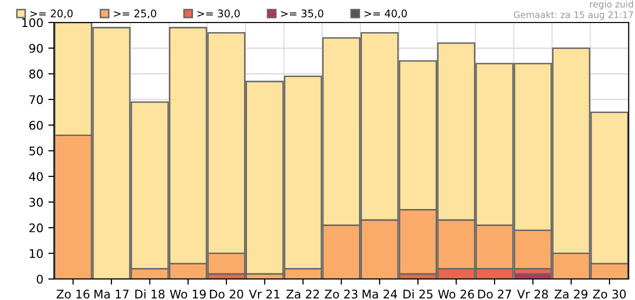  I want to click on legend-label: >= 25,0, so click(135, 13).